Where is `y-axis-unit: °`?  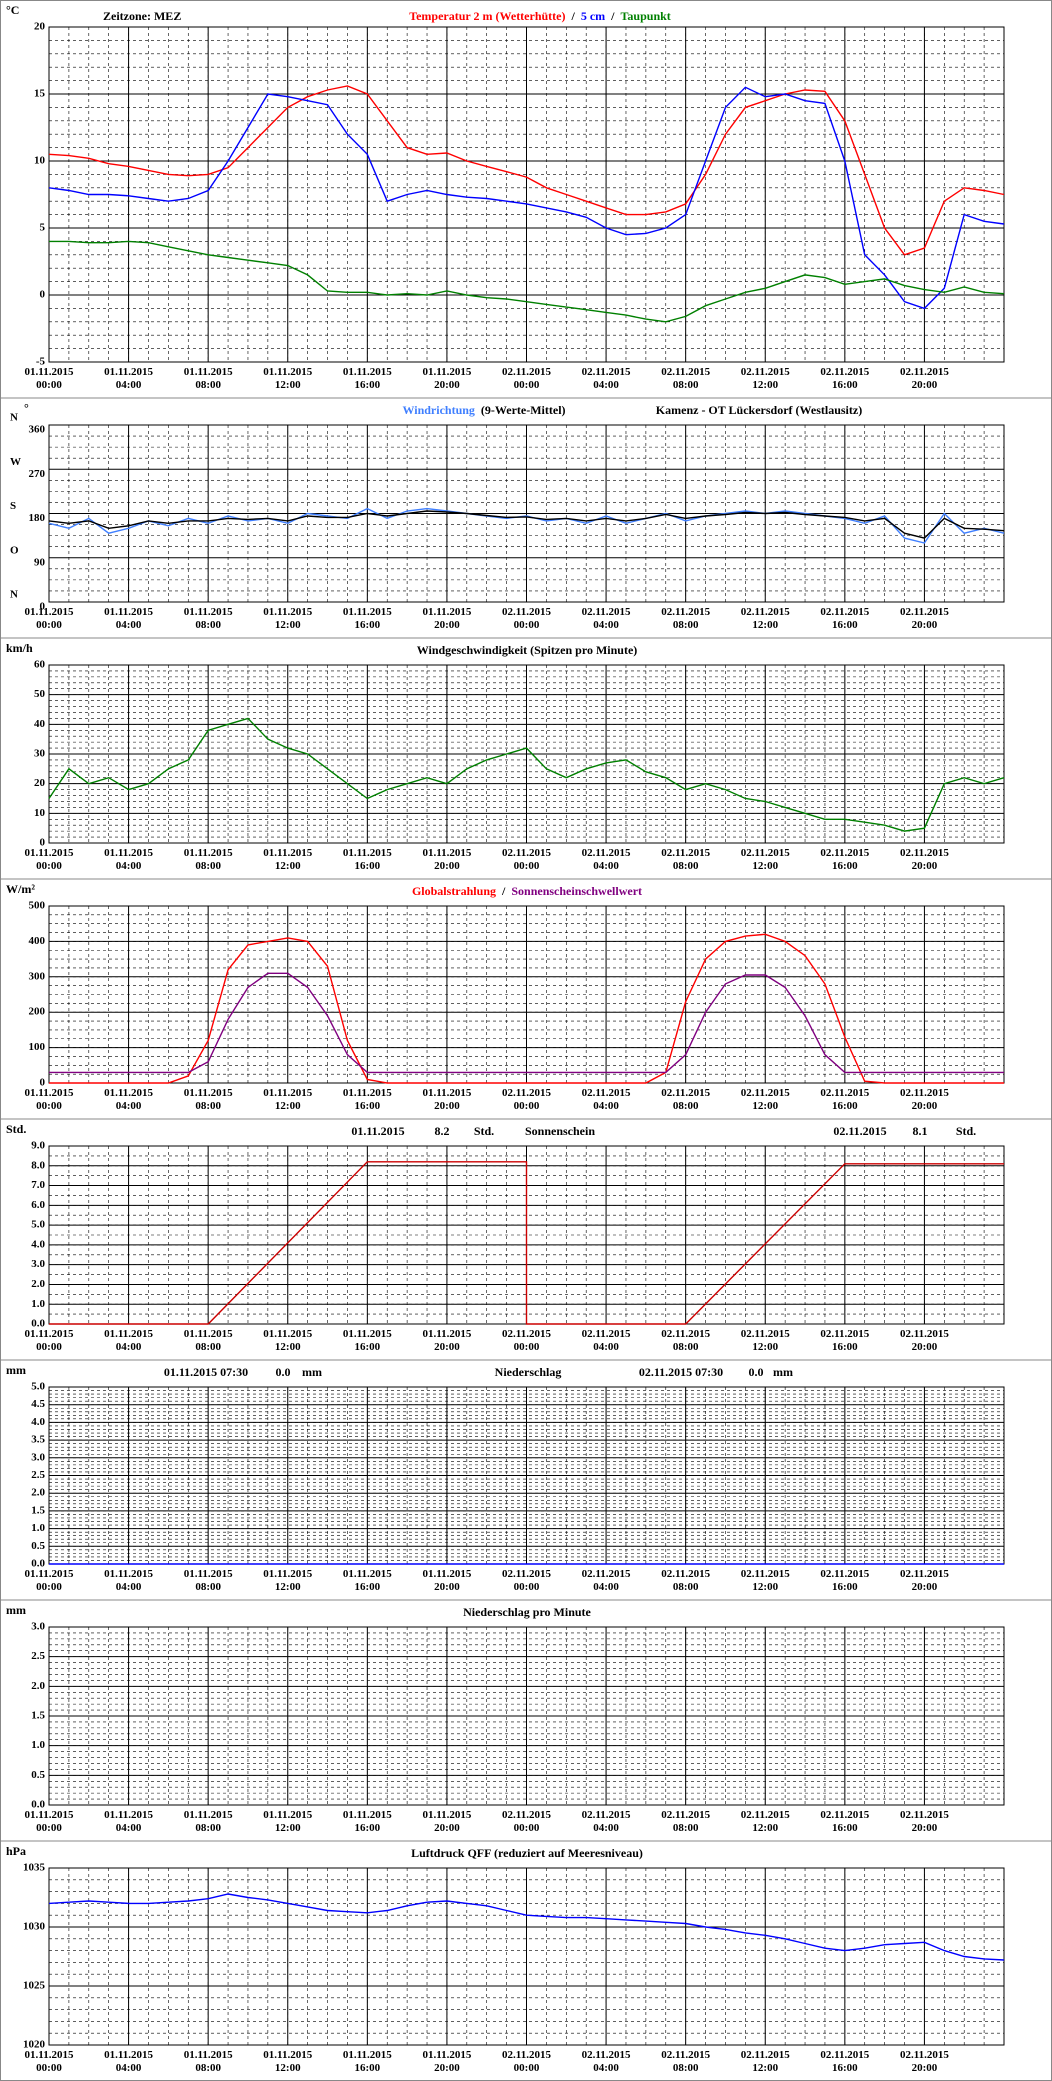 y-axis-unit: ° is located at coordinates (26, 408).